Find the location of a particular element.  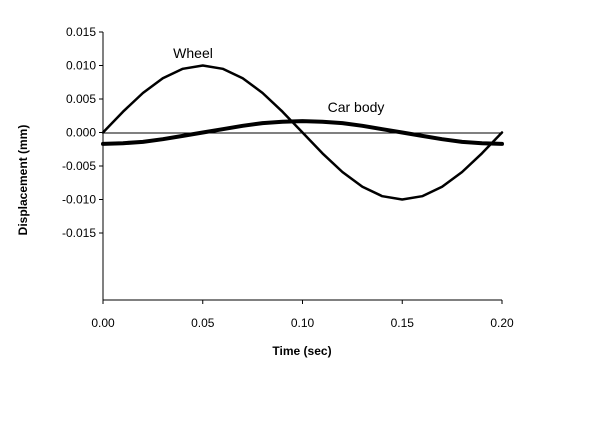

y-tick-label: 0.010 is located at coordinates (81, 66).